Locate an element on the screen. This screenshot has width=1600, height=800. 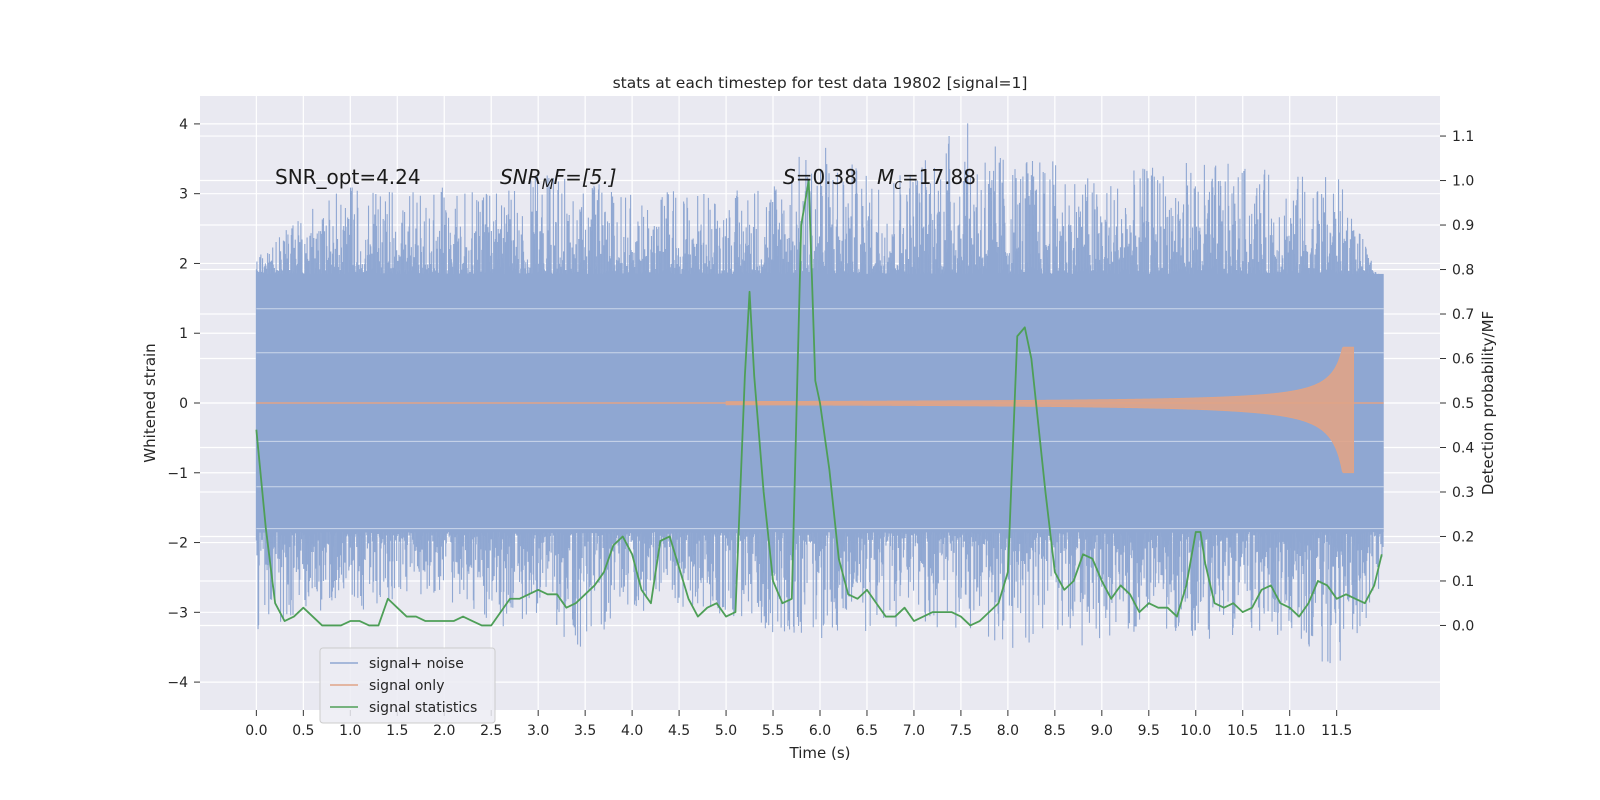
y-tick-label-5: 1 is located at coordinates (183, 334).